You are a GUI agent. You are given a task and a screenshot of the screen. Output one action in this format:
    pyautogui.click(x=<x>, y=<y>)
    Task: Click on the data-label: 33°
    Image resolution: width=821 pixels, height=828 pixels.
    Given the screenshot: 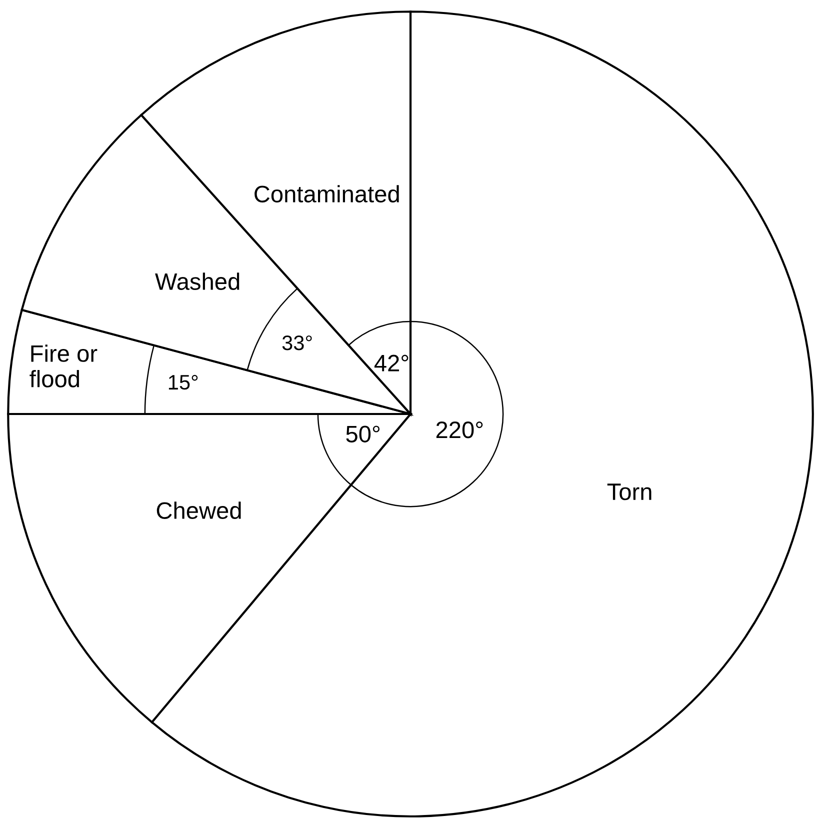 What is the action you would take?
    pyautogui.click(x=297, y=342)
    